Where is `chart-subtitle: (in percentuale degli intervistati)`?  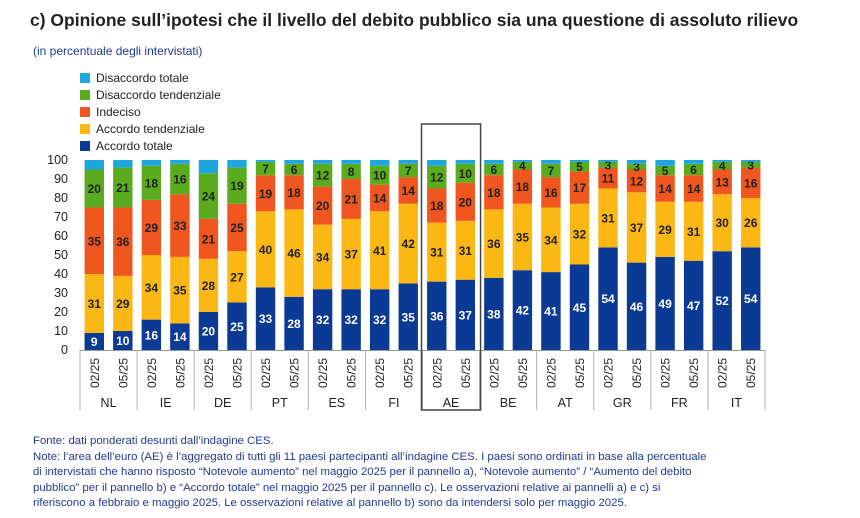 chart-subtitle: (in percentuale degli intervistati) is located at coordinates (118, 51).